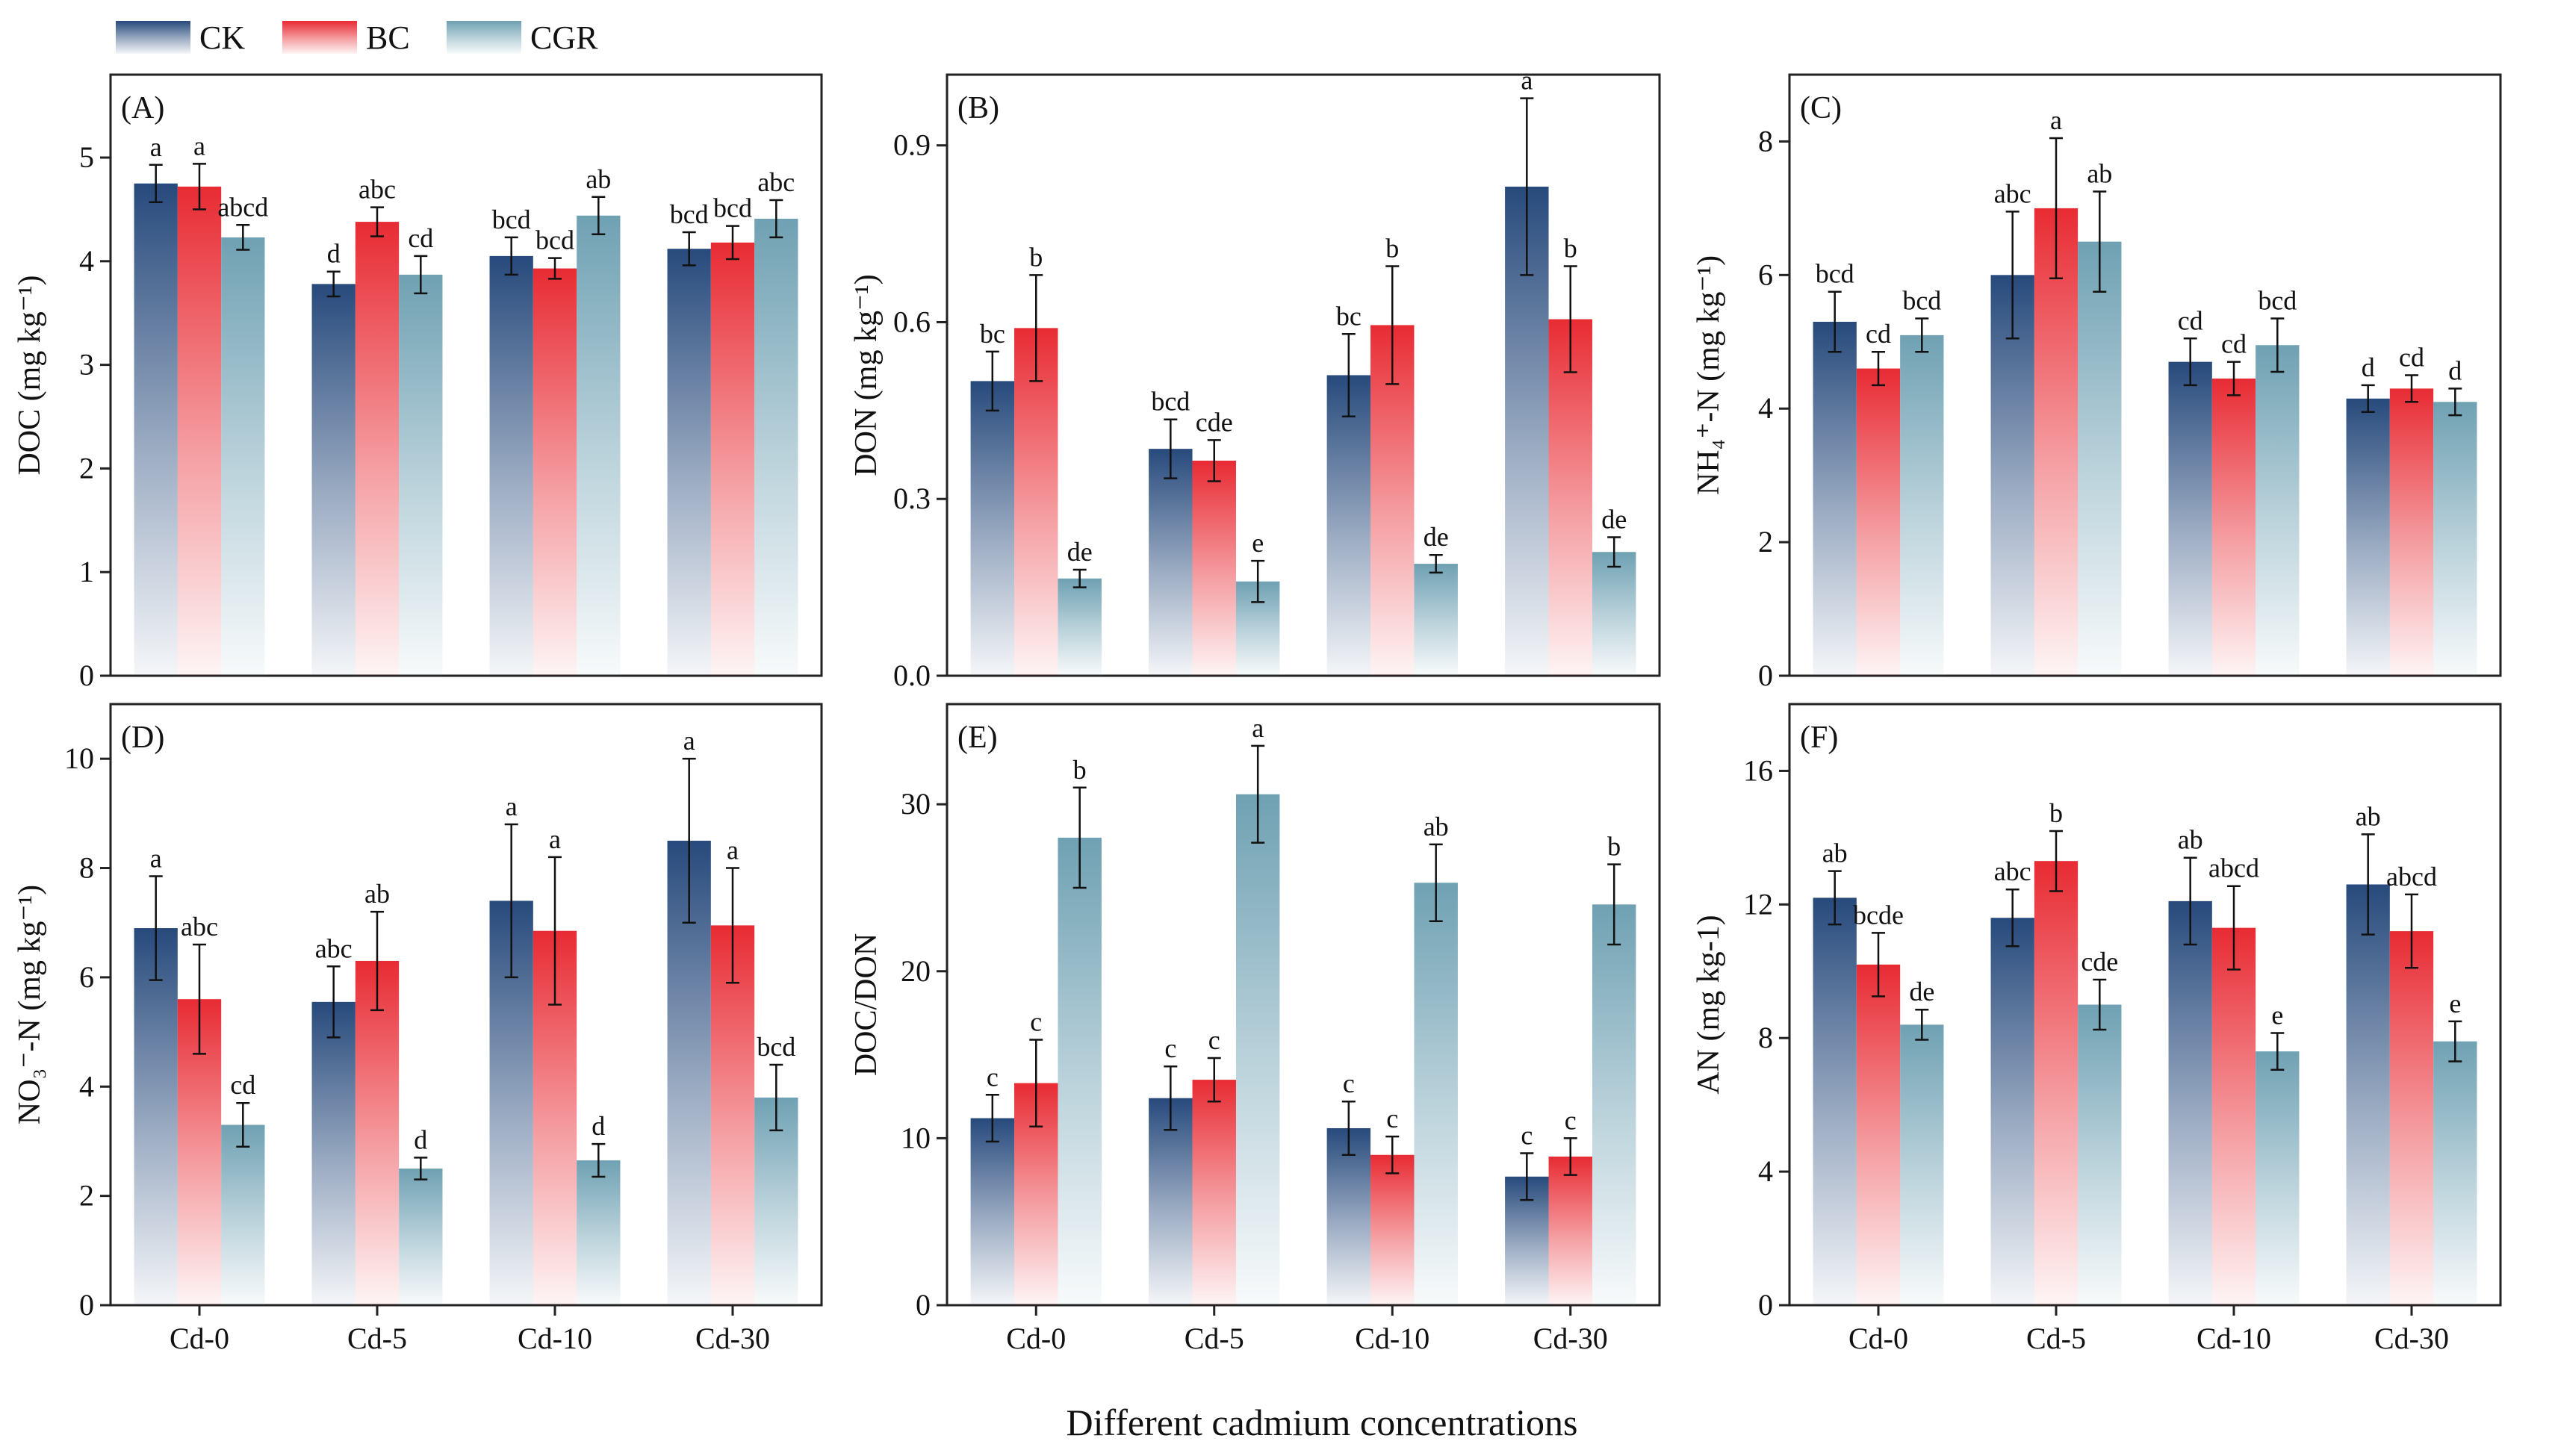 Image resolution: width=2555 pixels, height=1456 pixels. I want to click on legend-swatch-ck, so click(153, 37).